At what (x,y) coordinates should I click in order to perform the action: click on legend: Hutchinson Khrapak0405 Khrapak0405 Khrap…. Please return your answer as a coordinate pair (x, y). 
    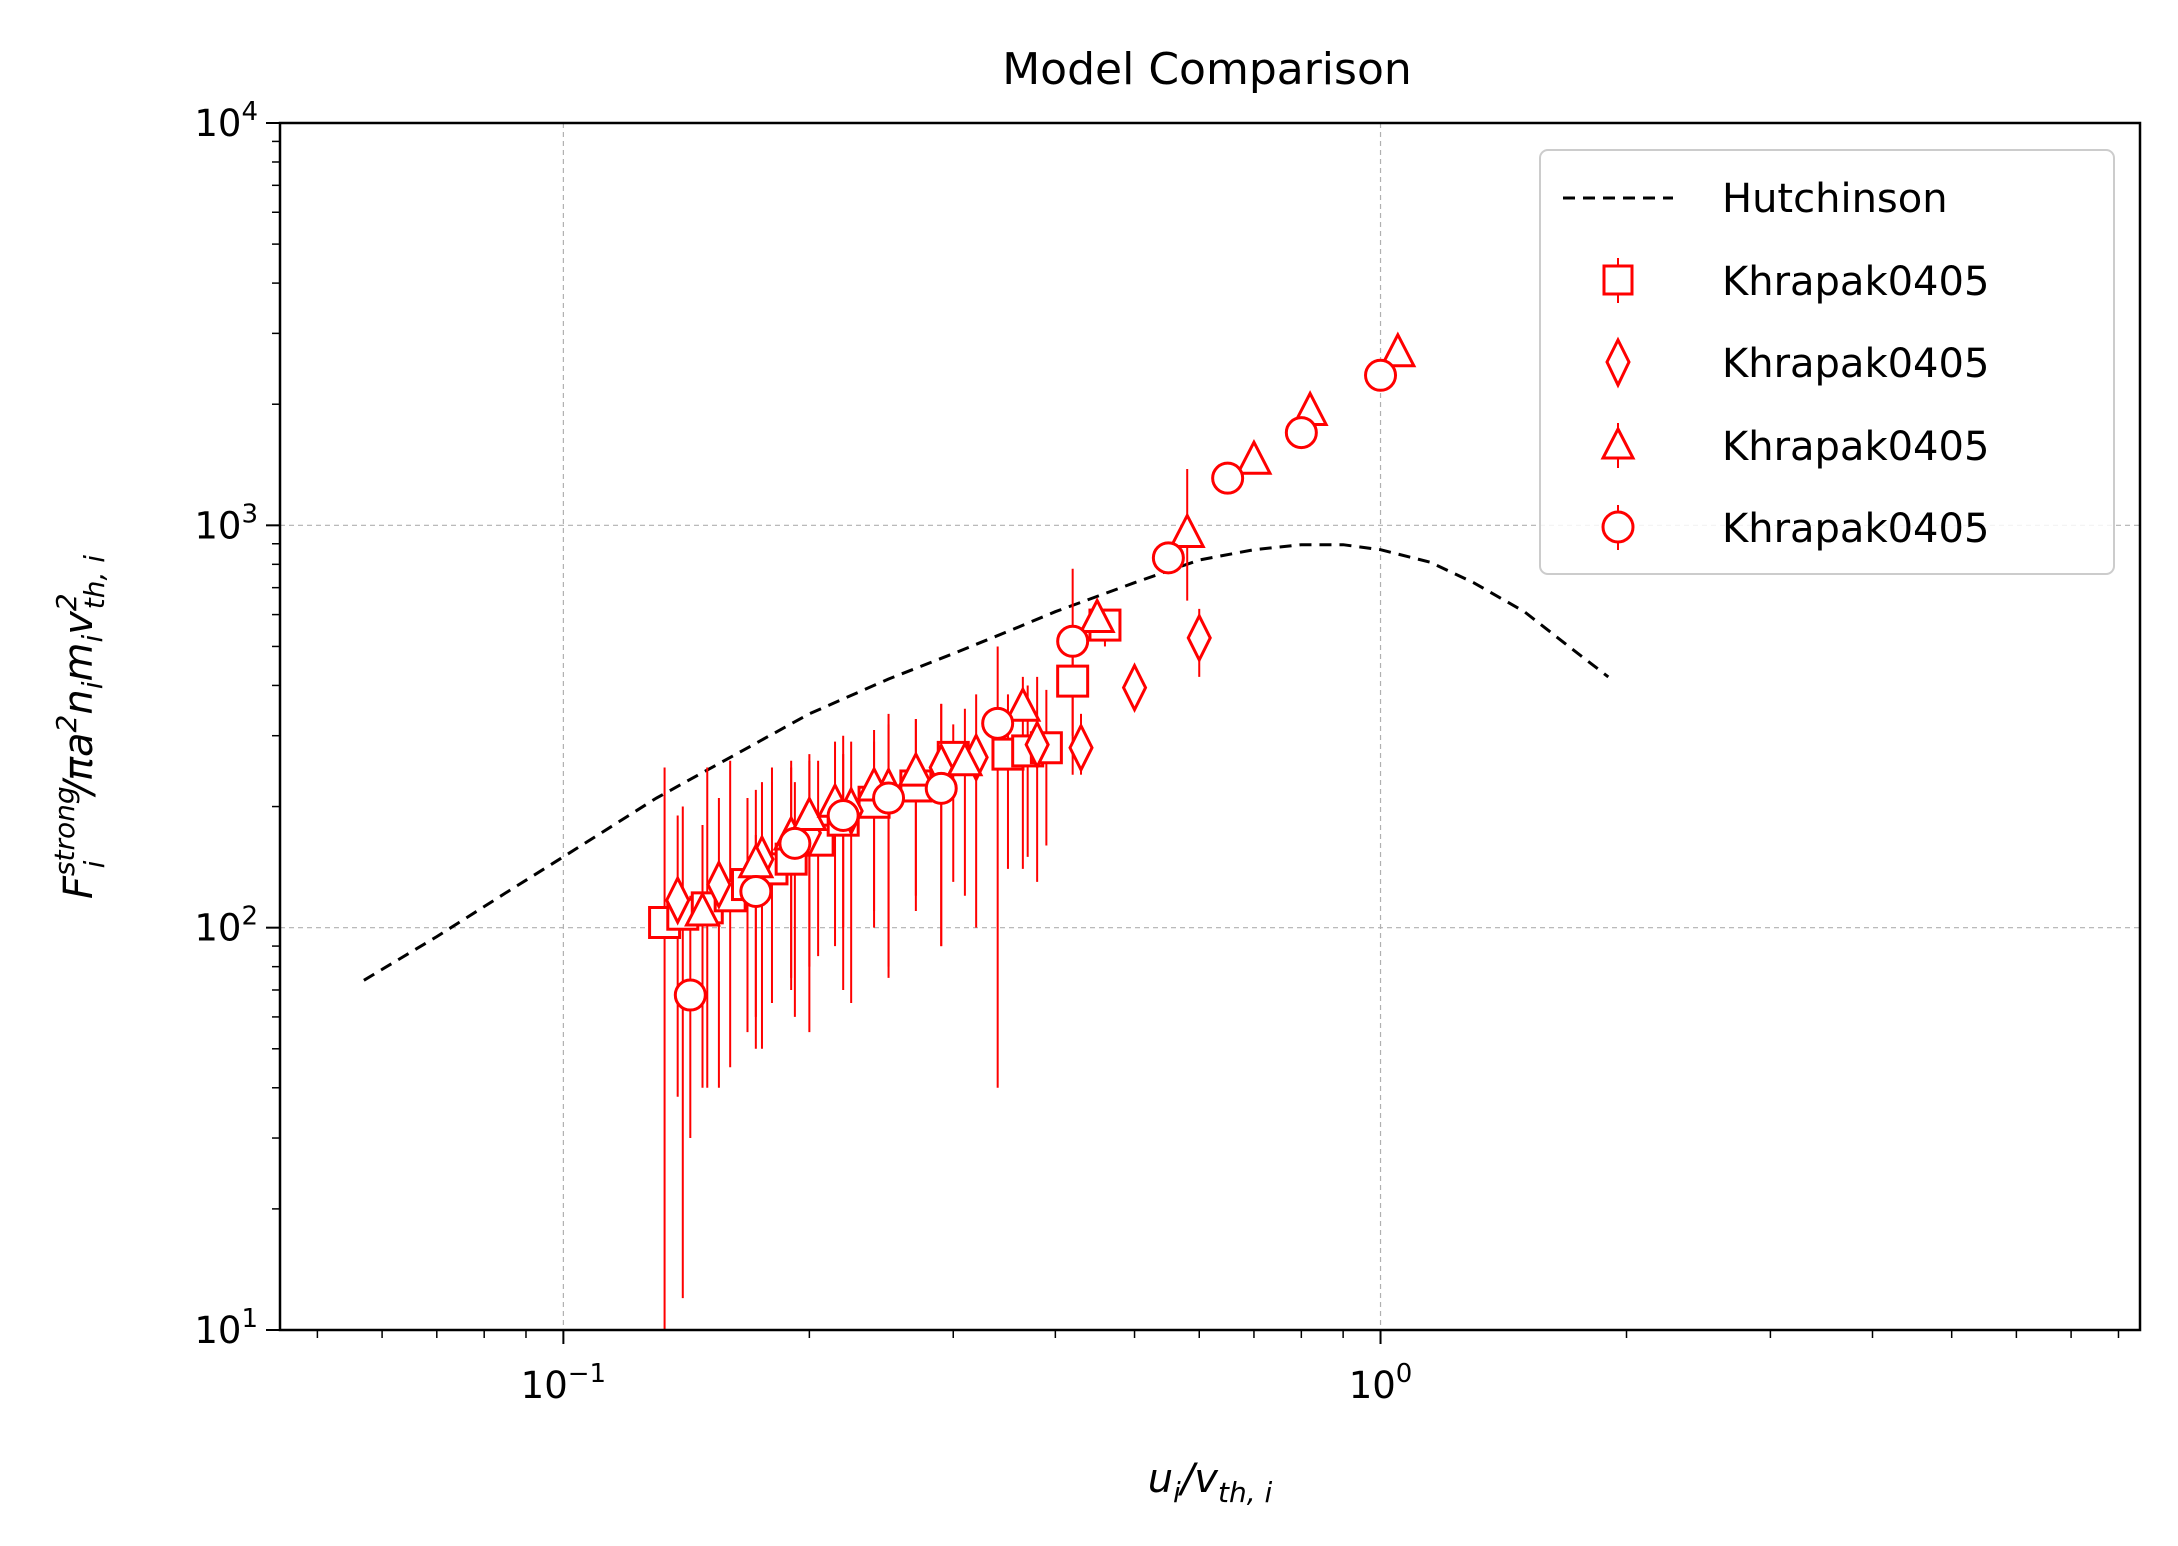
    Looking at the image, I should click on (1827, 362).